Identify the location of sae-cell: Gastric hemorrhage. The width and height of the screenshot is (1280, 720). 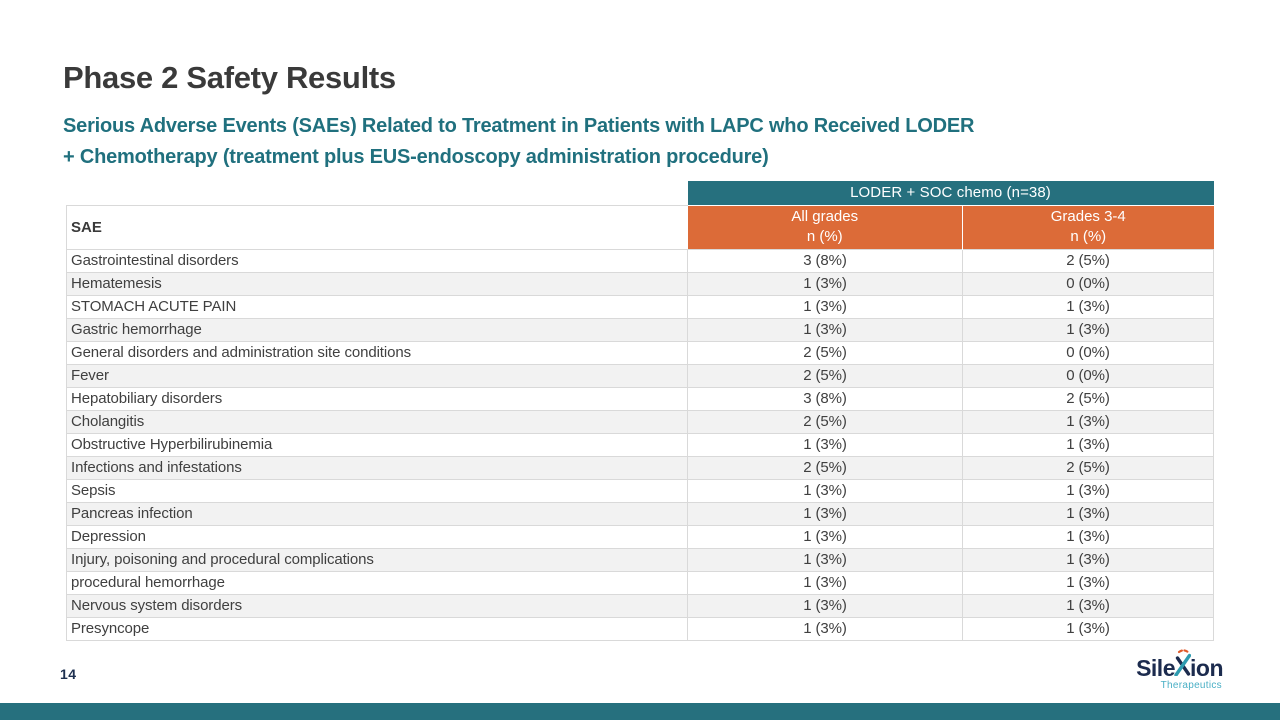
(377, 329).